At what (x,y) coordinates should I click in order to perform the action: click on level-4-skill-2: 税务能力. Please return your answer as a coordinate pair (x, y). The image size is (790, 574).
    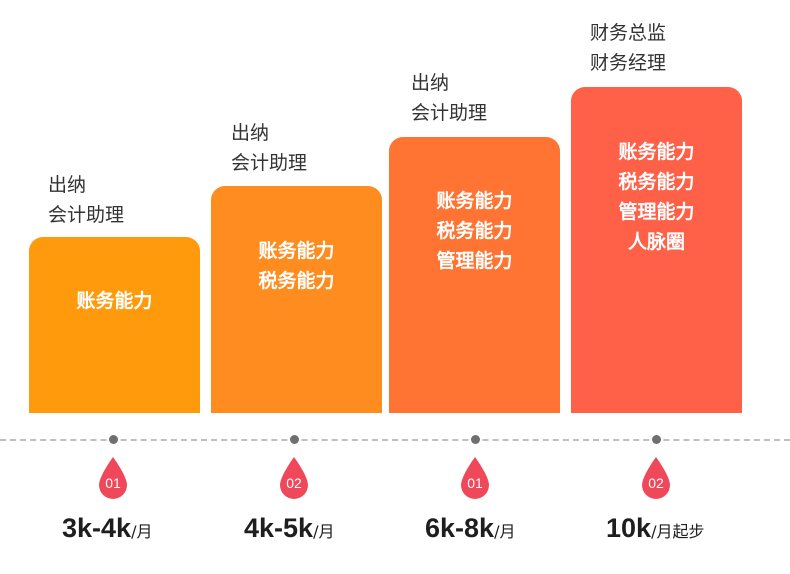
    Looking at the image, I should click on (656, 182).